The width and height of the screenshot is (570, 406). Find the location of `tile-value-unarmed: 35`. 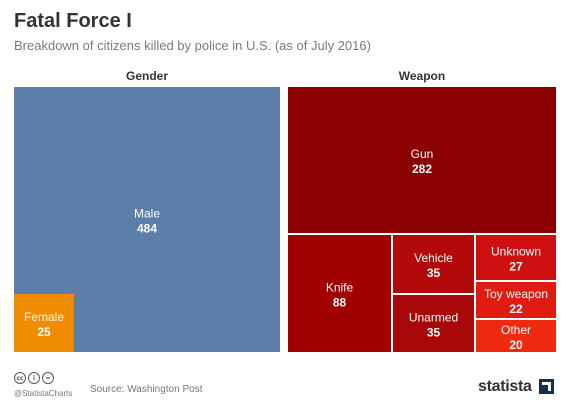

tile-value-unarmed: 35 is located at coordinates (434, 333).